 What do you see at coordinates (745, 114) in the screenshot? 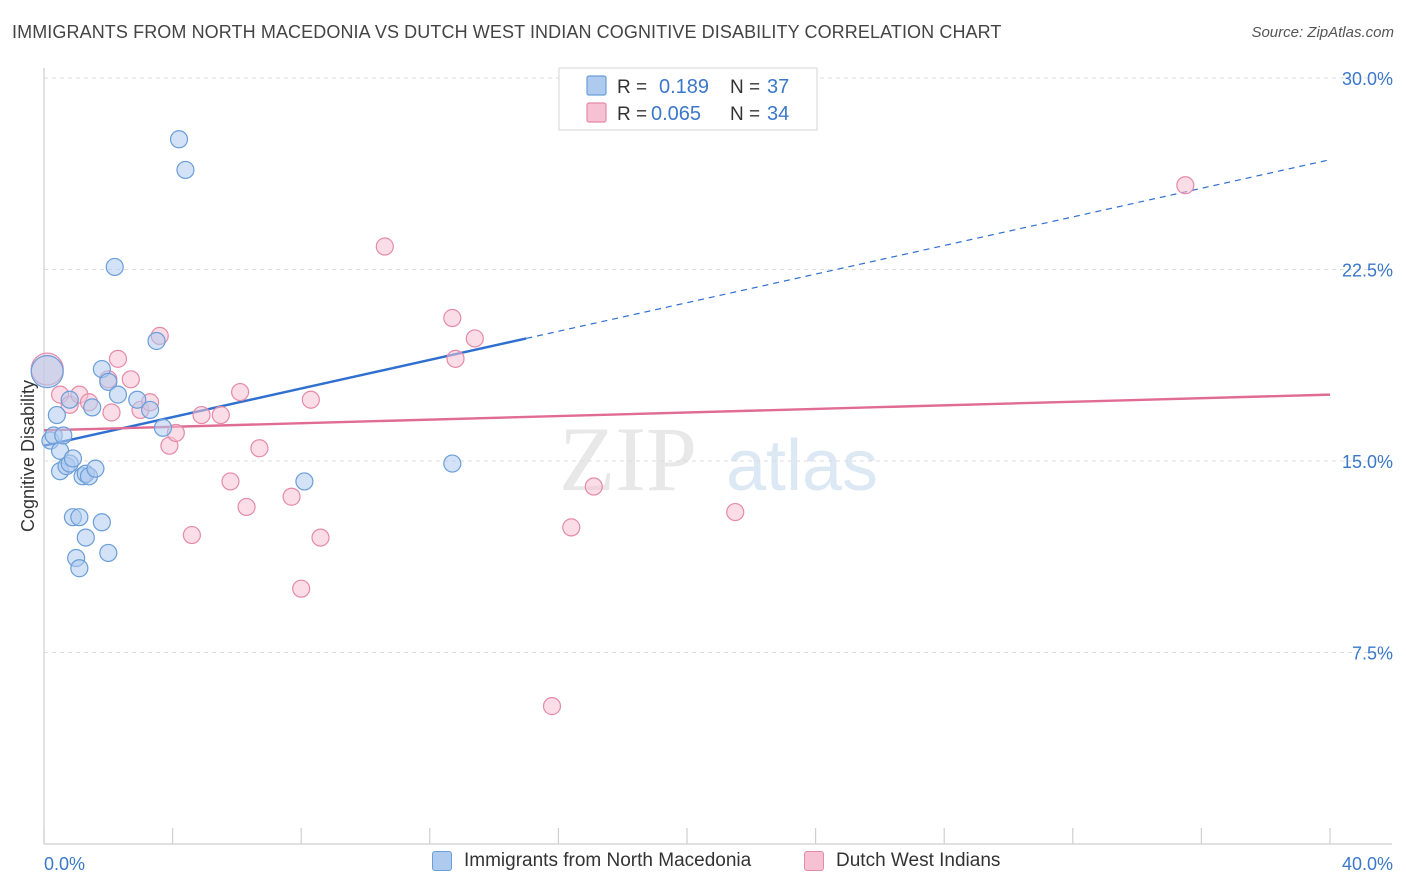
I see `legend-n-label-2: N =` at bounding box center [745, 114].